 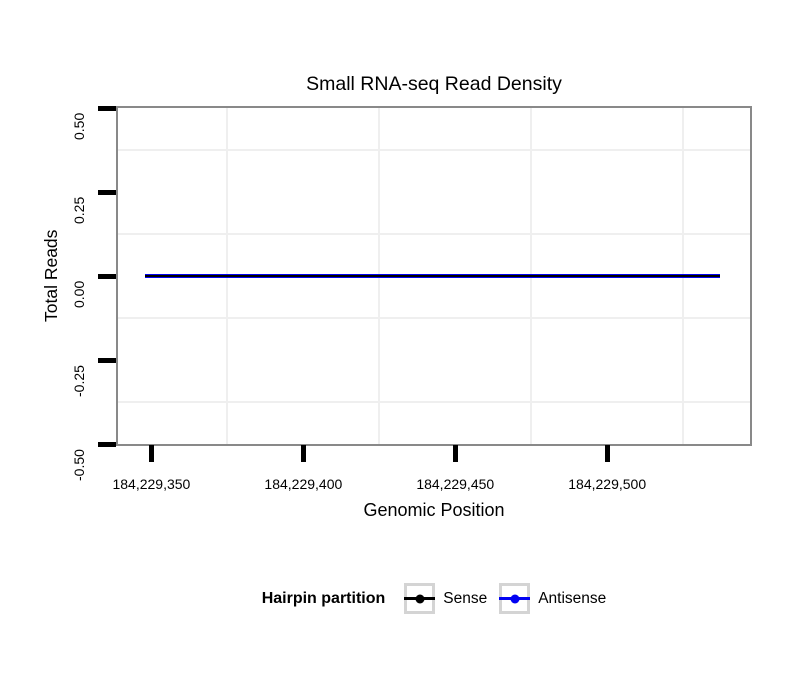 I want to click on y-tick-label: 0.25, so click(x=79, y=211).